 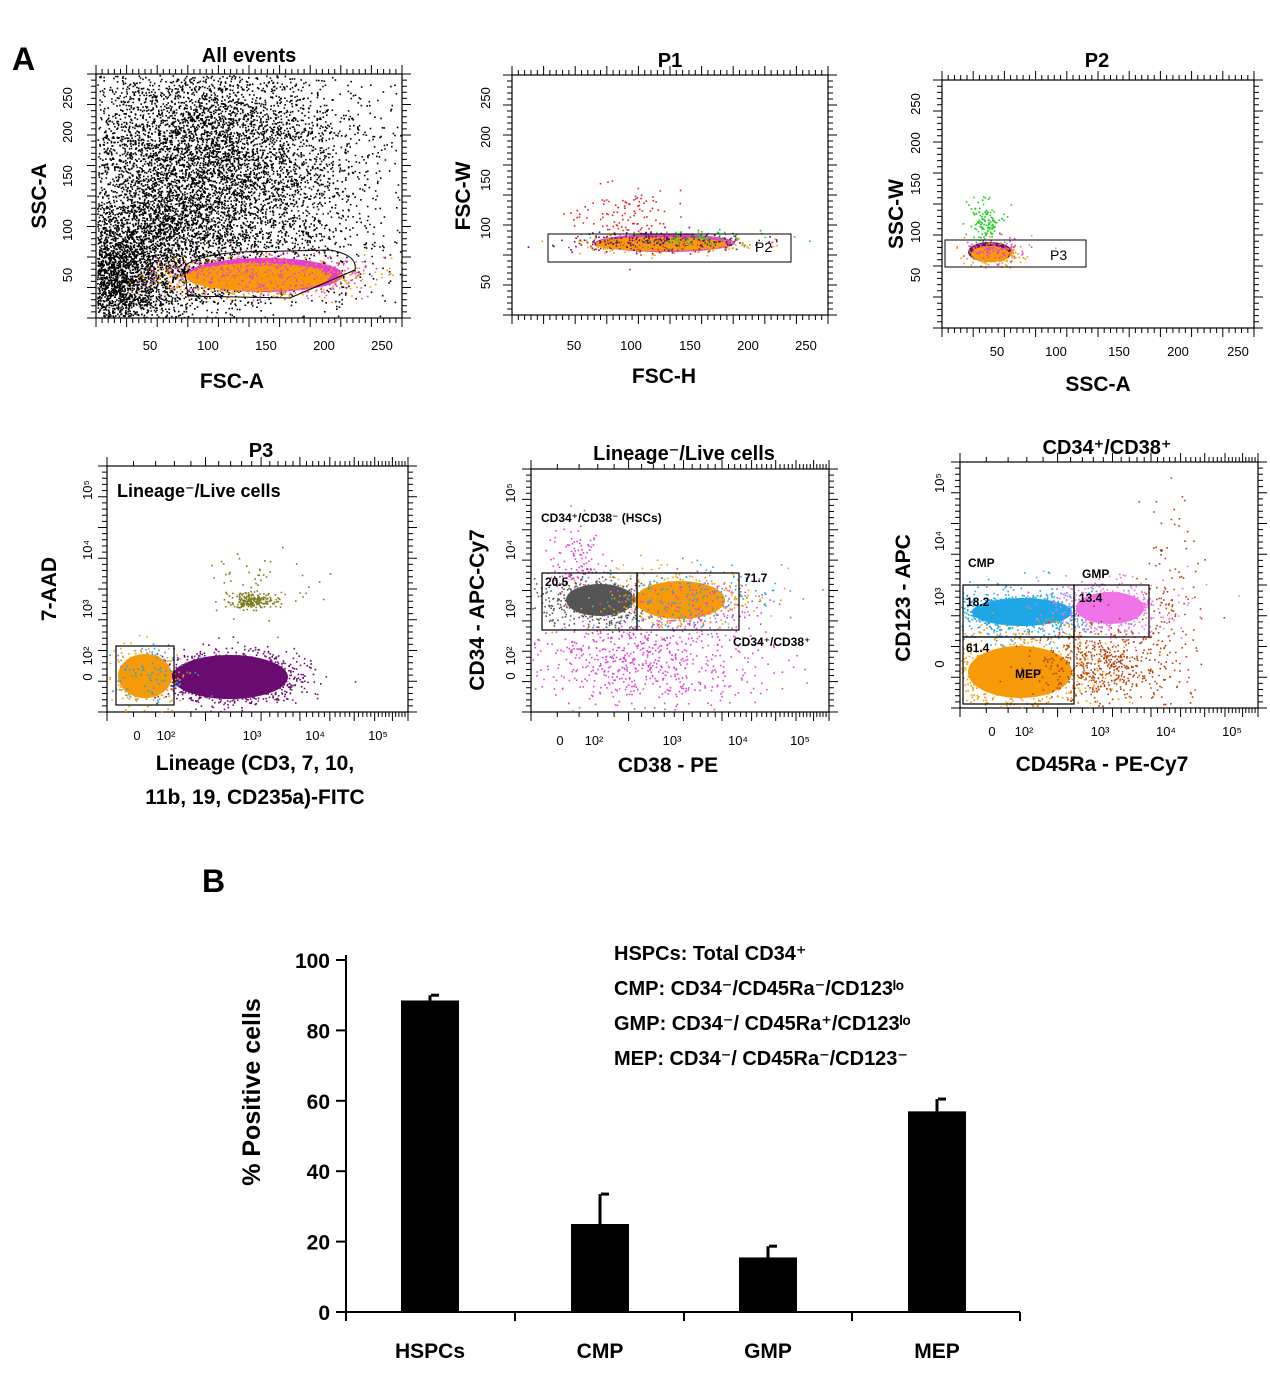 I want to click on gate-label-cmp: CMP, so click(x=981, y=563).